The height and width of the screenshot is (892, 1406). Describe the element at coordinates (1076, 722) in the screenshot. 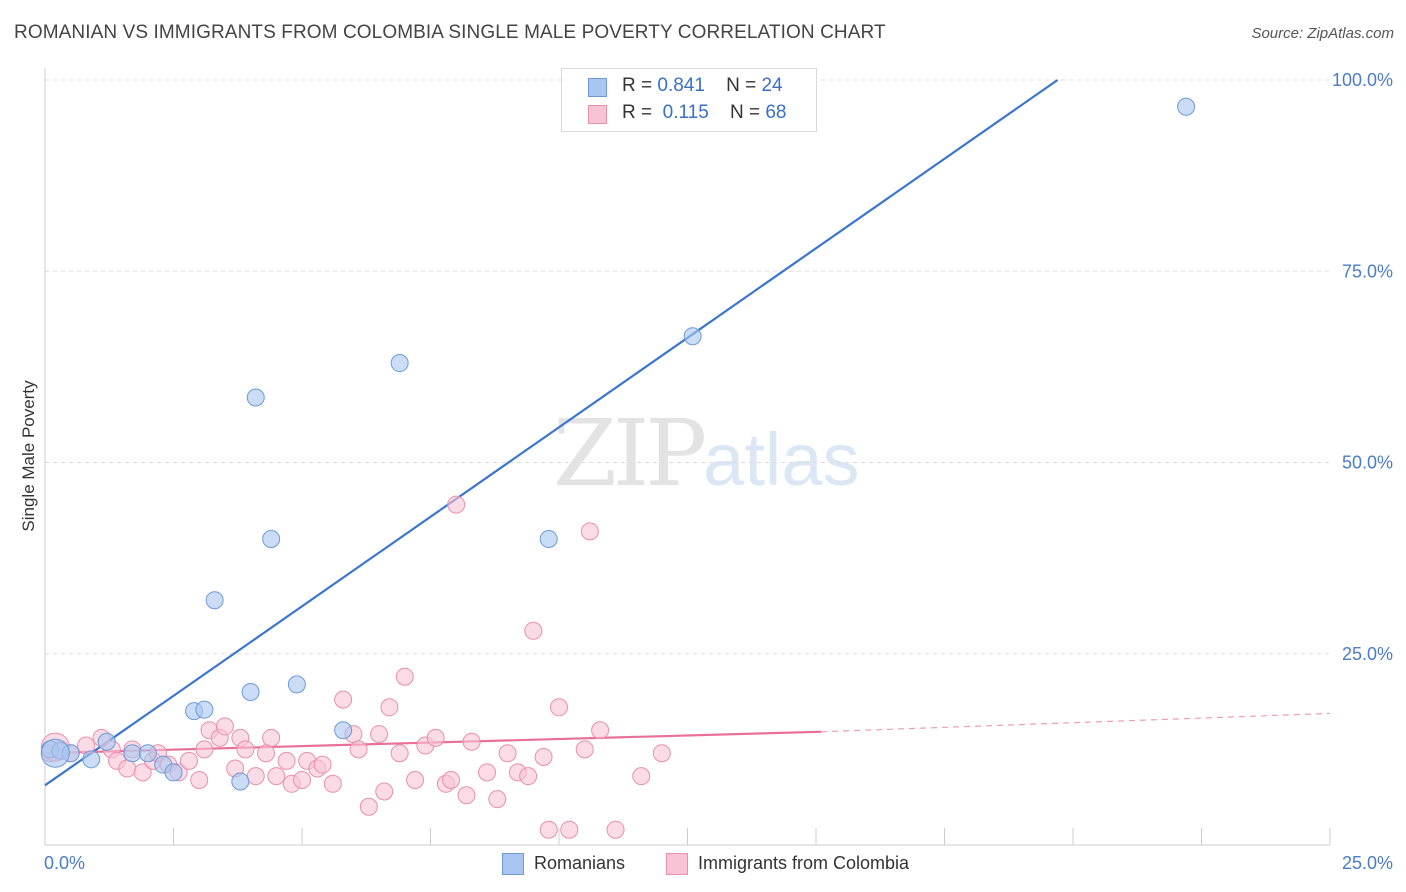

I see `colombia-trend-extension` at that location.